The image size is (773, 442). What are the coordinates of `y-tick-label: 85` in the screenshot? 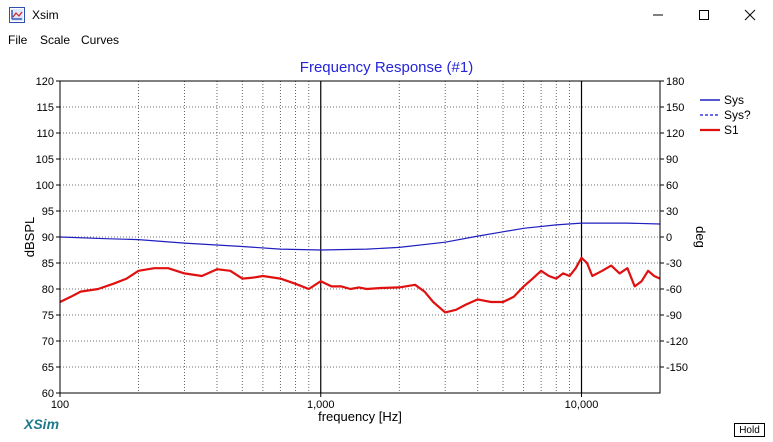 It's located at (48, 264).